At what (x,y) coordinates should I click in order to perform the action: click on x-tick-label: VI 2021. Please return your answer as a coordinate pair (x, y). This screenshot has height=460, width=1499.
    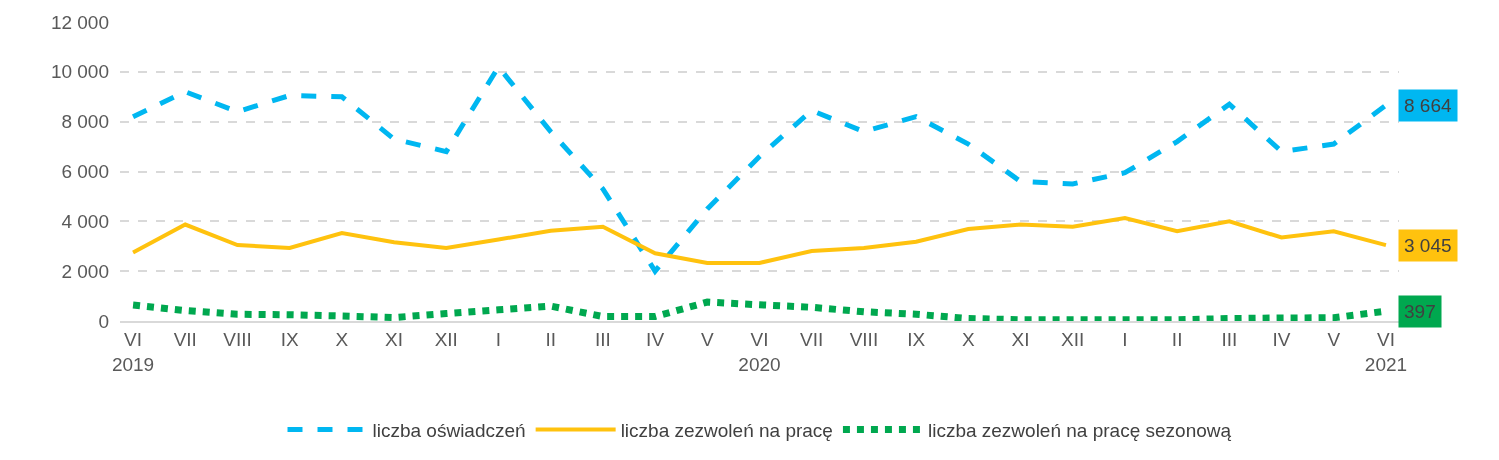
    Looking at the image, I should click on (1386, 351).